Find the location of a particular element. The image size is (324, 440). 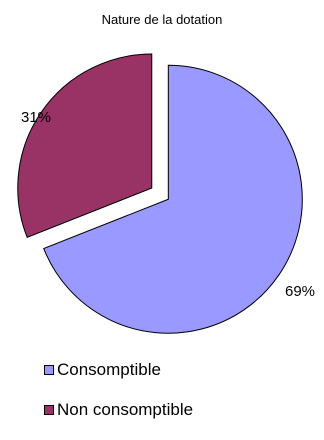

data-label-non-consomptible: 31% is located at coordinates (36, 117).